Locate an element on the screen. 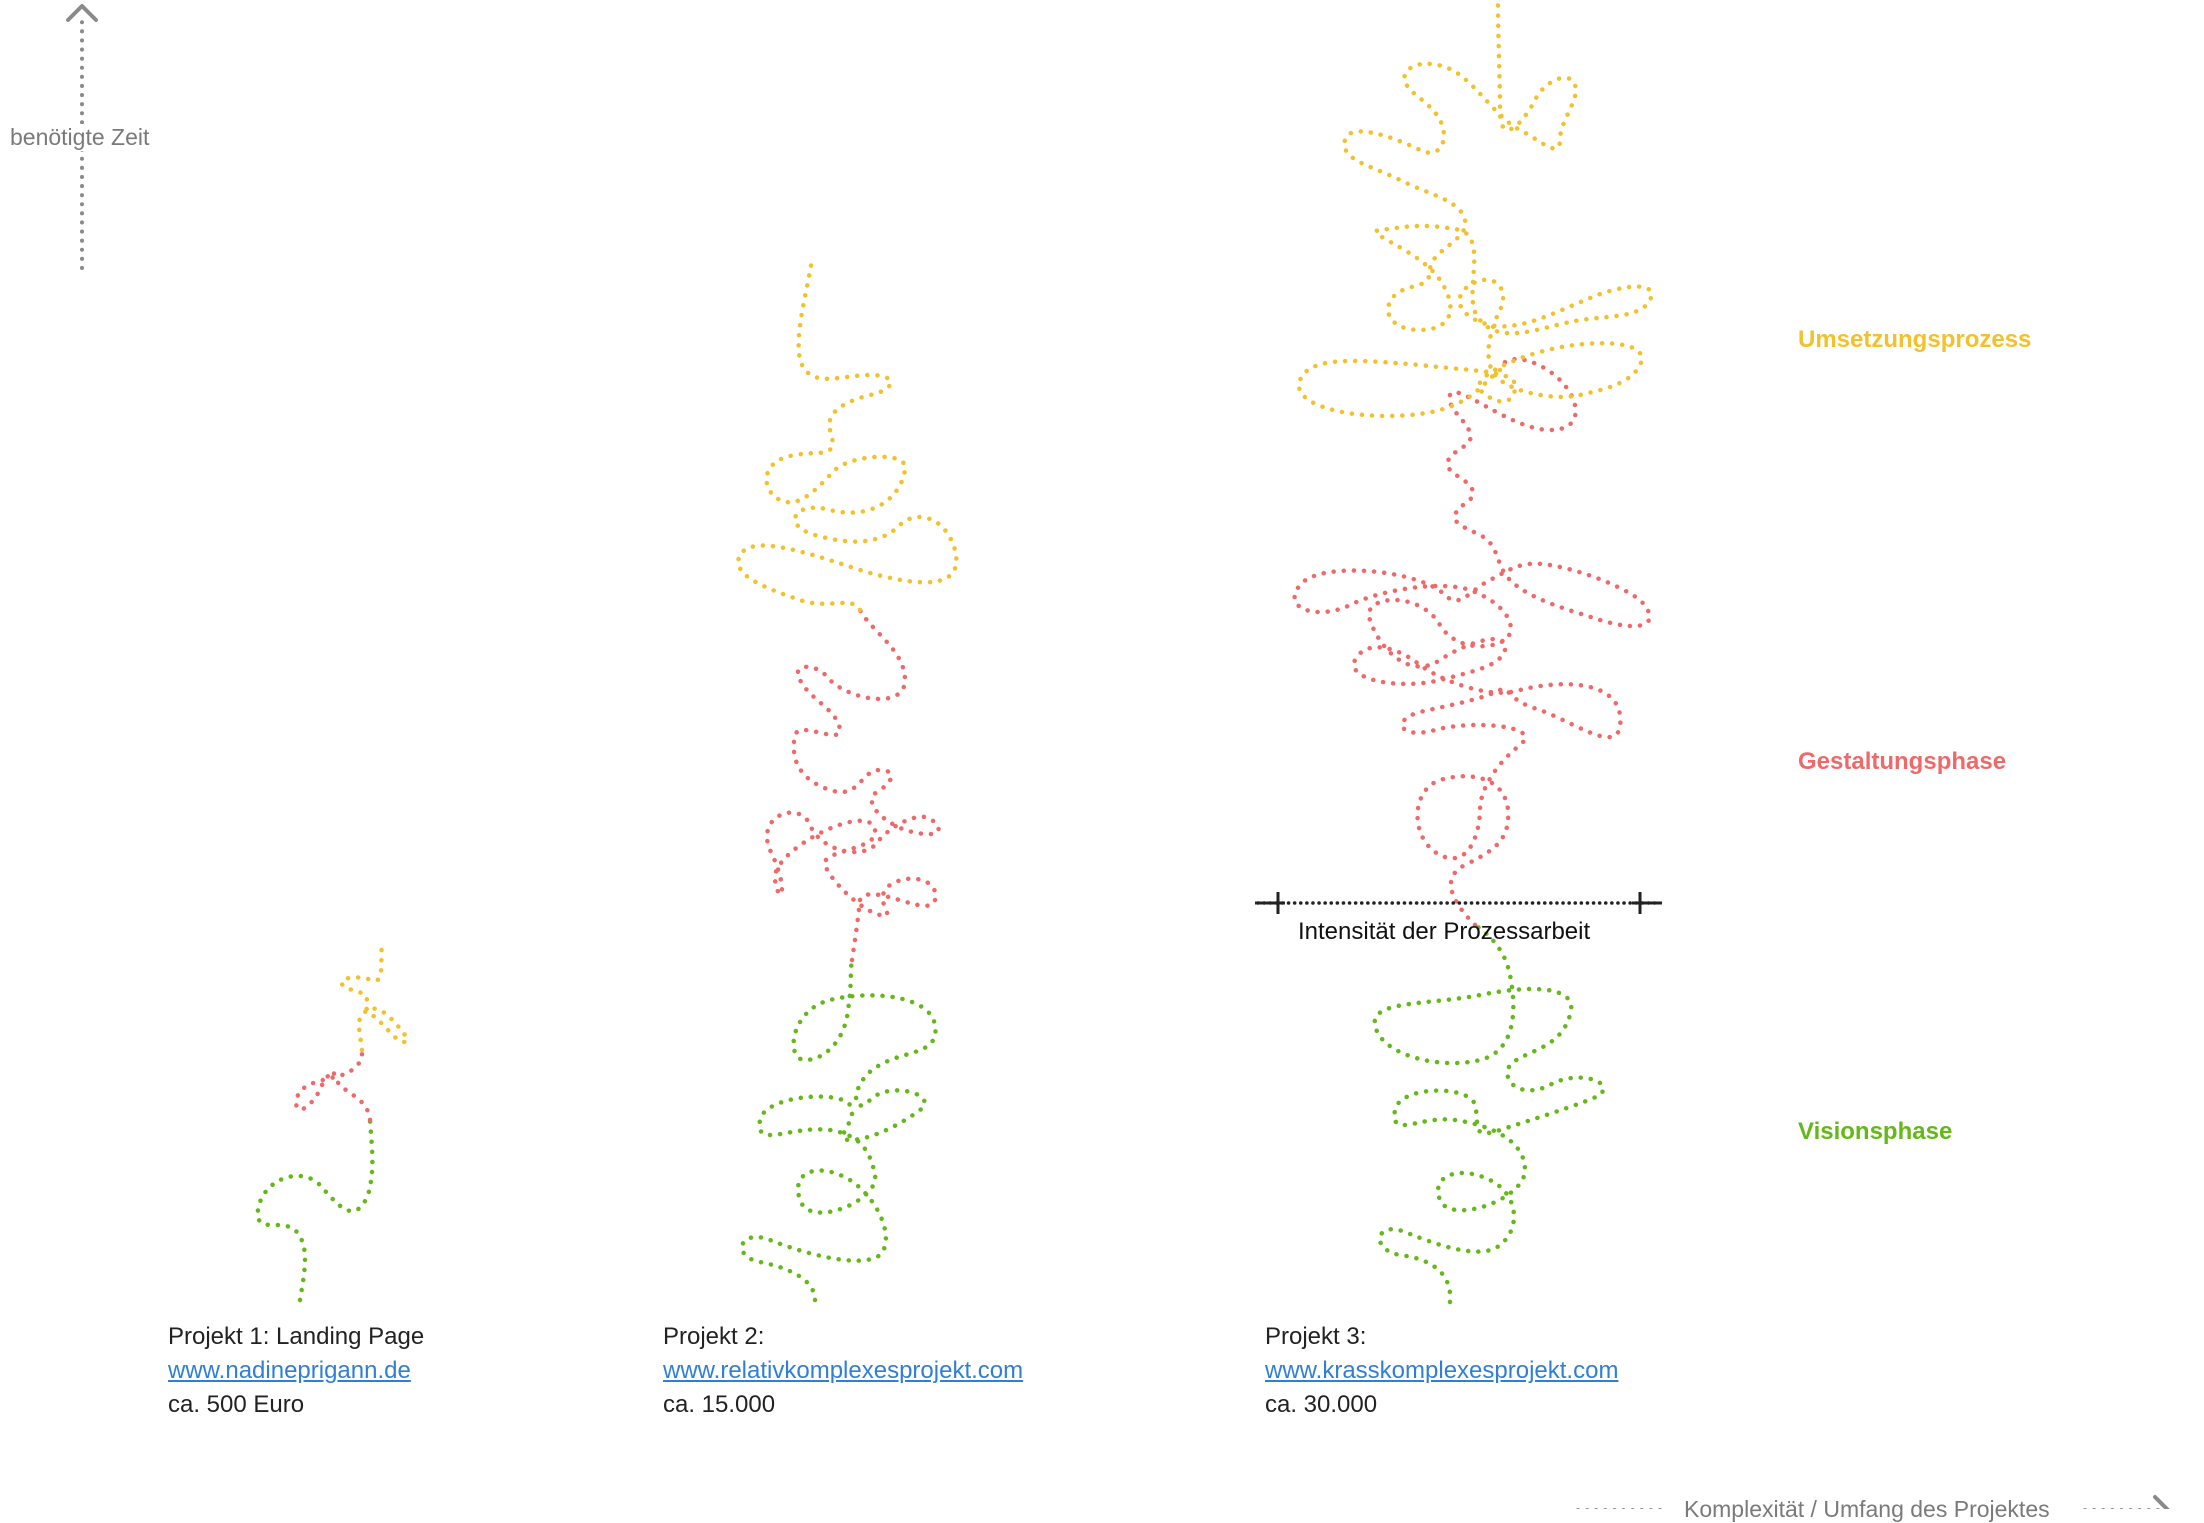 This screenshot has width=2204, height=1523. project-2-squiggle is located at coordinates (847, 780).